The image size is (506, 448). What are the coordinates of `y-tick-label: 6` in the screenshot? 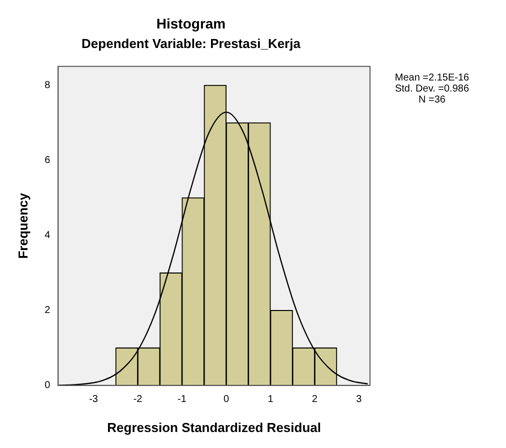 It's located at (47, 160).